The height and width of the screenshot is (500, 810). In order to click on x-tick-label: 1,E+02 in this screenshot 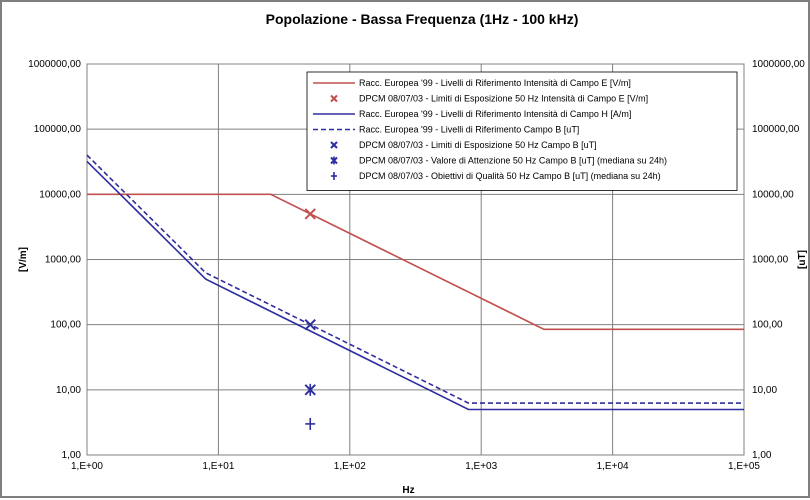, I will do `click(350, 466)`.